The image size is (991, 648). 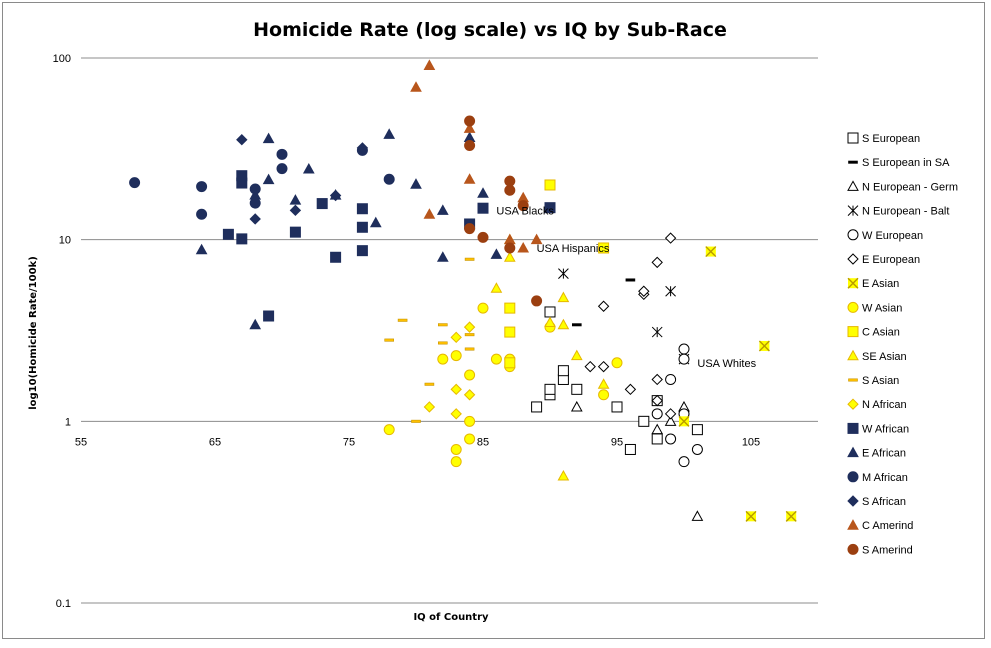 I want to click on legend-label: S African, so click(x=884, y=502).